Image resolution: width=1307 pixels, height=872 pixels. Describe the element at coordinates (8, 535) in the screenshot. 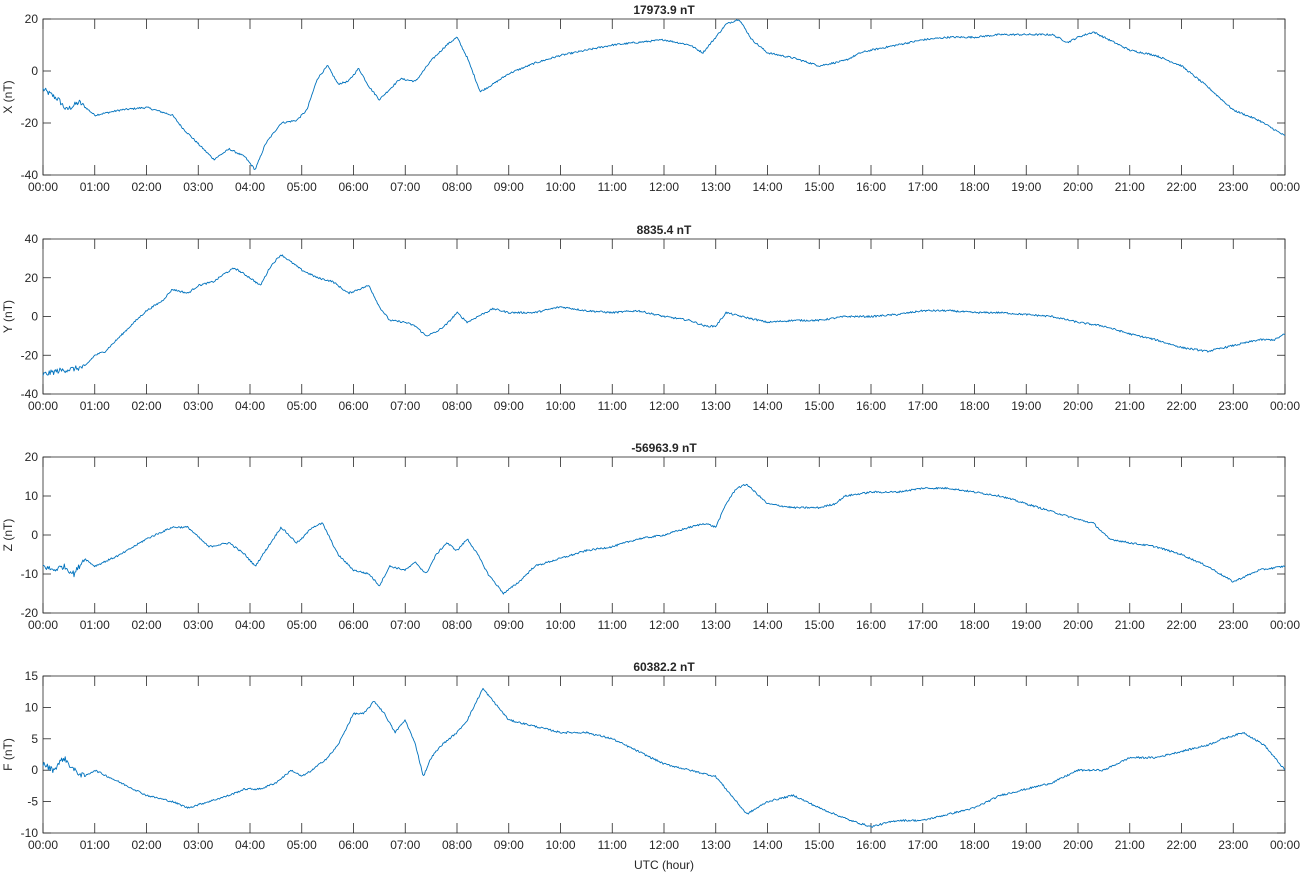

I see `y-axis-label: Z (nT)` at that location.